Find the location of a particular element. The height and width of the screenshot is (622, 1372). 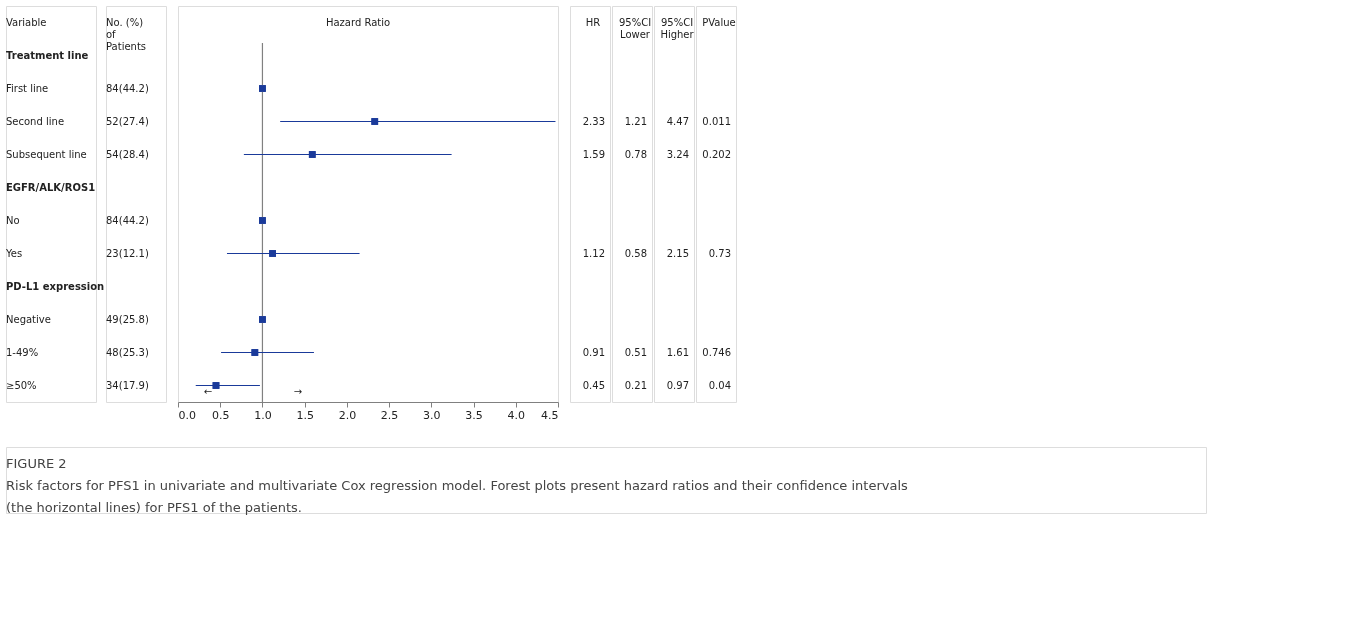

x-tick-label: 3.5 is located at coordinates (474, 415).